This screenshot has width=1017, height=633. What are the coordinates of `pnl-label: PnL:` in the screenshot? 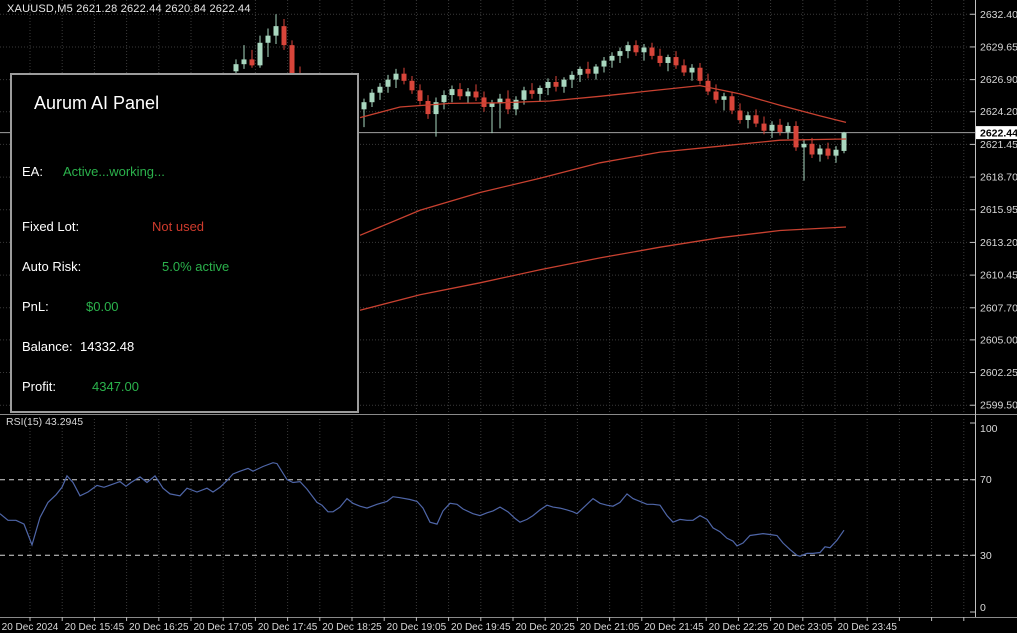 It's located at (35, 306).